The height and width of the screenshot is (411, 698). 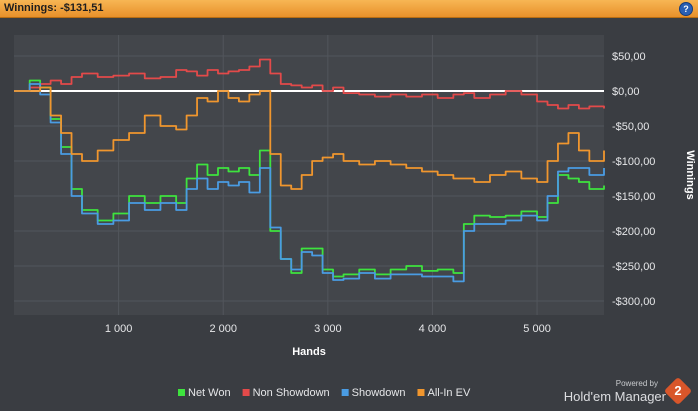 I want to click on legend-label: All-In EV, so click(x=448, y=393).